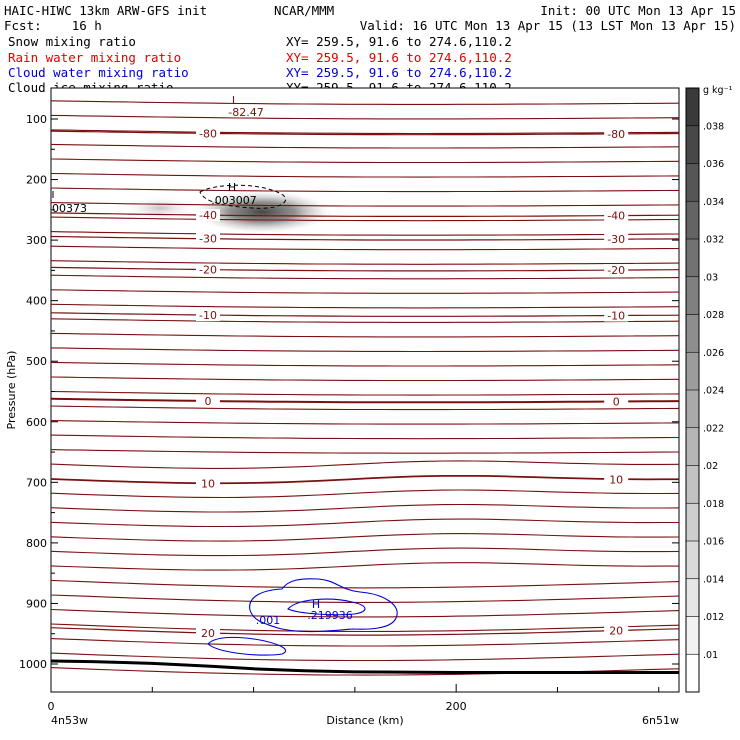  I want to click on cloud-water-outer-contour, so click(323, 605).